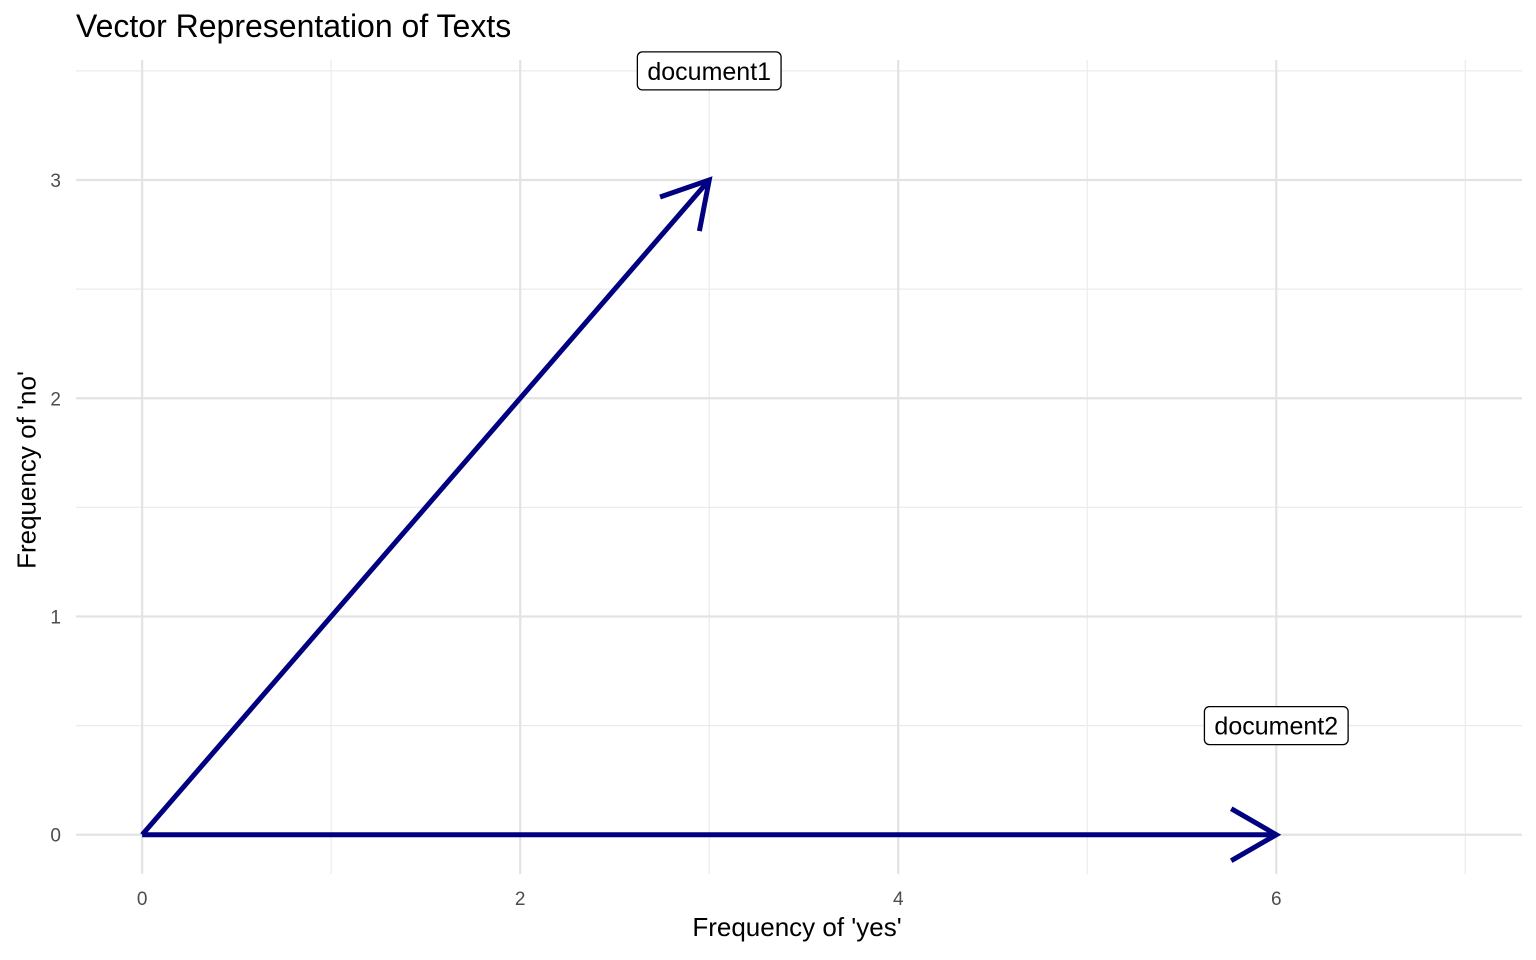 The image size is (1536, 960). I want to click on y-axis-label: Frequency of 'no', so click(26, 470).